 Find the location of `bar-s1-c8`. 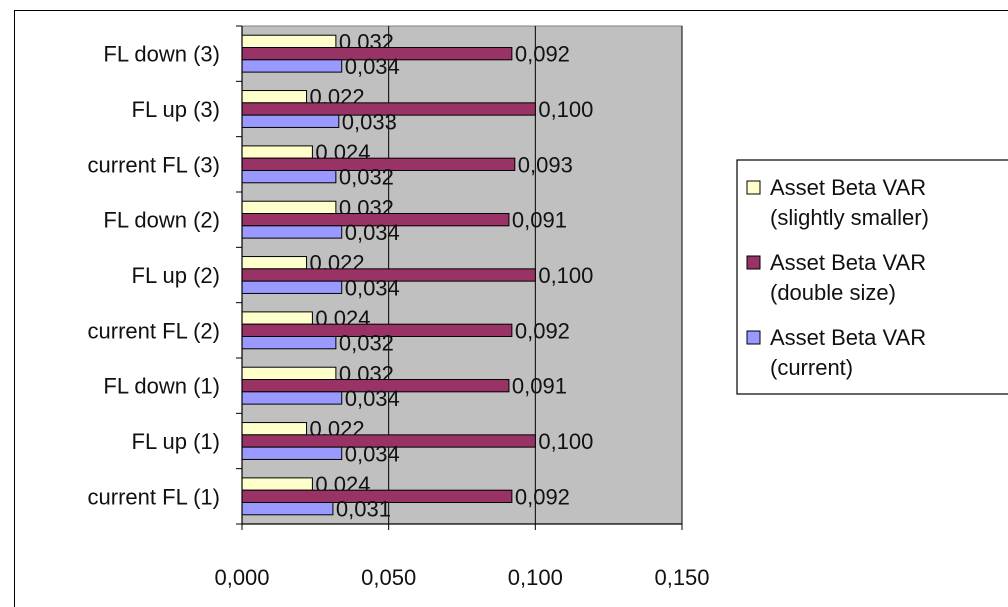

bar-s1-c8 is located at coordinates (274, 97).